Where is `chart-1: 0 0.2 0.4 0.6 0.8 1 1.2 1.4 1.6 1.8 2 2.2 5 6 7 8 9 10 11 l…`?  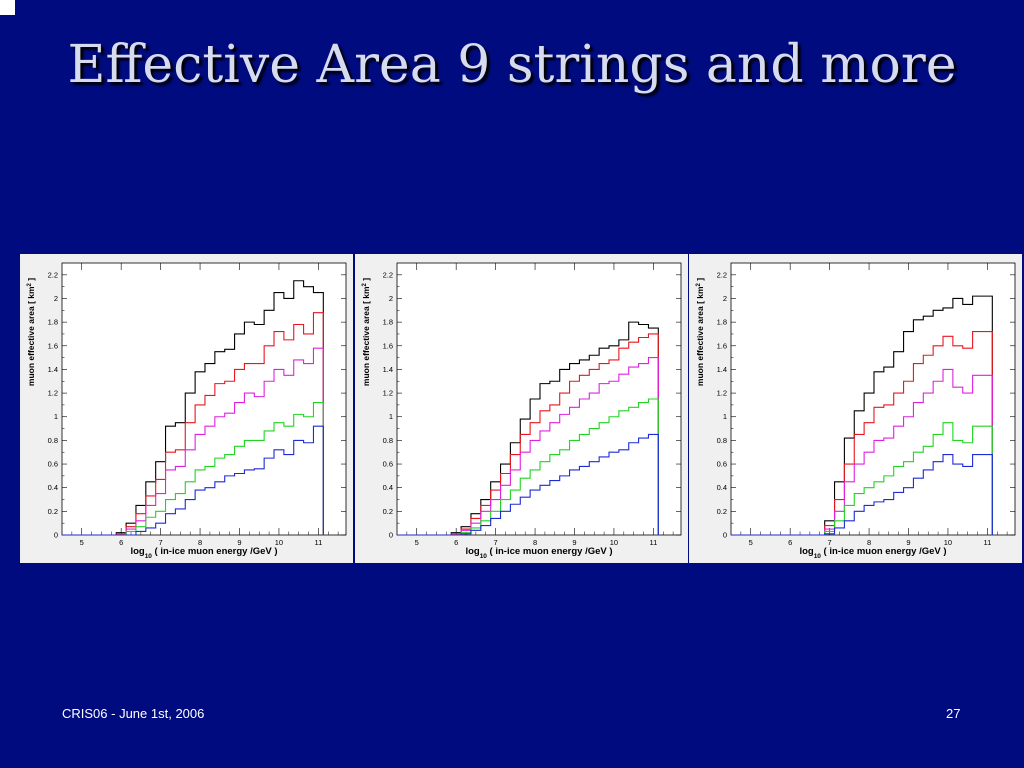 chart-1: 0 0.2 0.4 0.6 0.8 1 1.2 1.4 1.6 1.8 2 2.2 5 6 7 8 9 10 11 l… is located at coordinates (186, 411).